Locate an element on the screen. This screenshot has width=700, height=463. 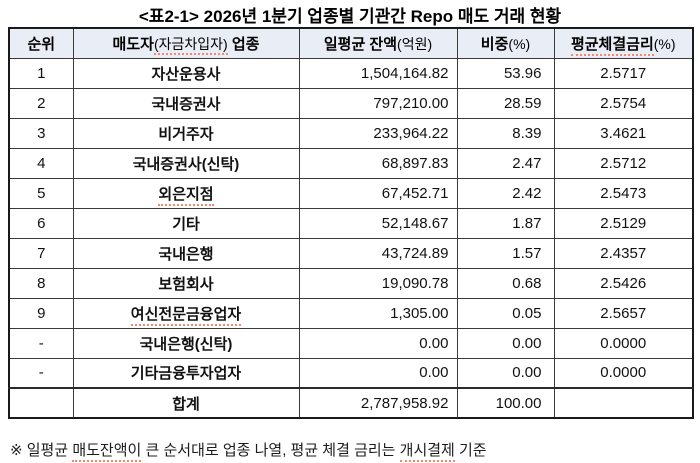
industry-cell: 기타 is located at coordinates (186, 223).